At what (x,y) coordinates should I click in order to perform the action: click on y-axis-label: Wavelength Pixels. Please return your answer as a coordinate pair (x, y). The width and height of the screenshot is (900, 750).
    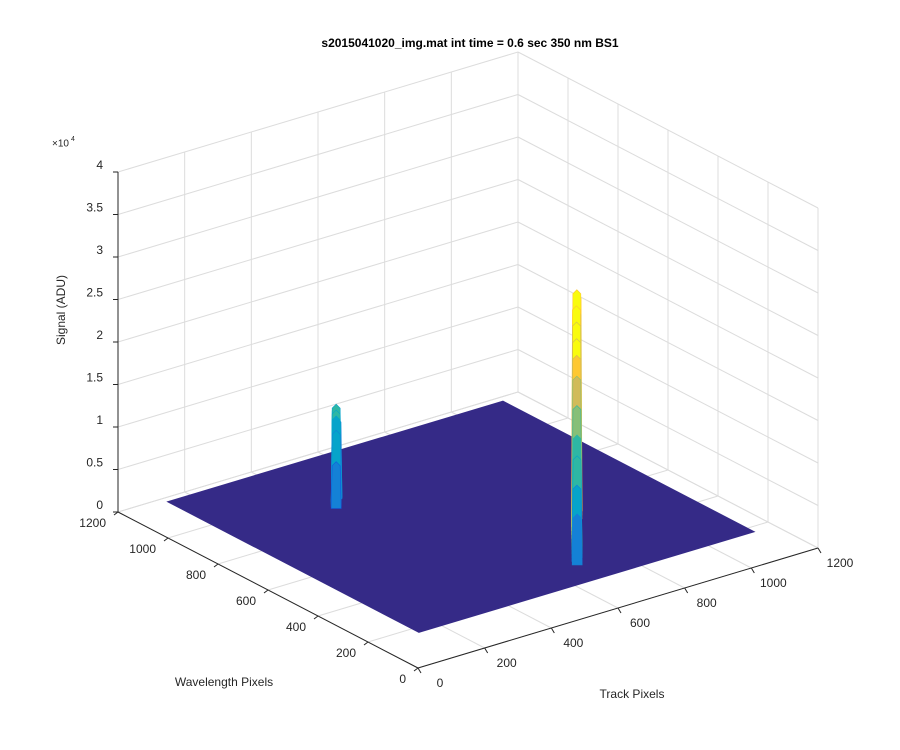
    Looking at the image, I should click on (224, 682).